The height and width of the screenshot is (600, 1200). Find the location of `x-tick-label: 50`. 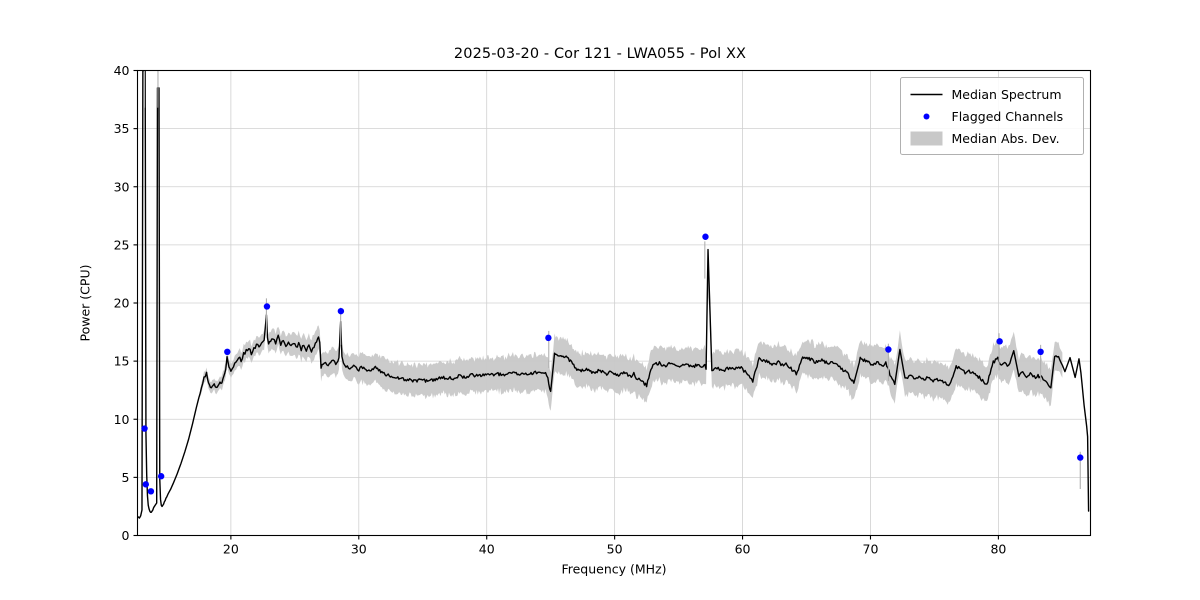

x-tick-label: 50 is located at coordinates (615, 549).